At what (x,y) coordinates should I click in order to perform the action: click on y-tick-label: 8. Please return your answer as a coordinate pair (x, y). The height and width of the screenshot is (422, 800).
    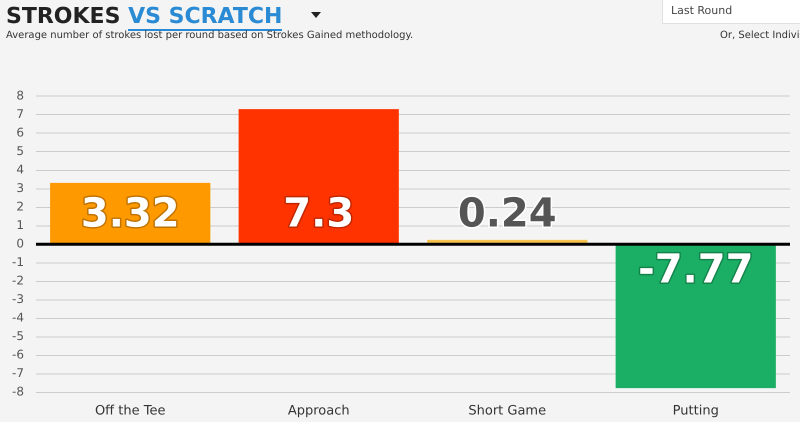
    Looking at the image, I should click on (20, 95).